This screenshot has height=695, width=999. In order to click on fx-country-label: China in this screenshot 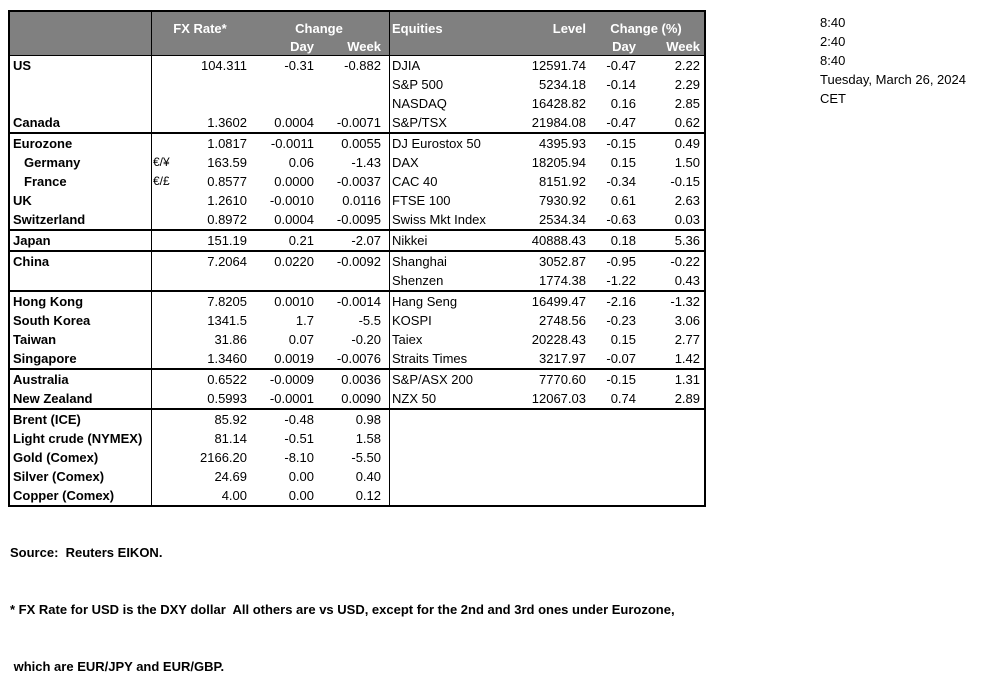, I will do `click(31, 261)`.